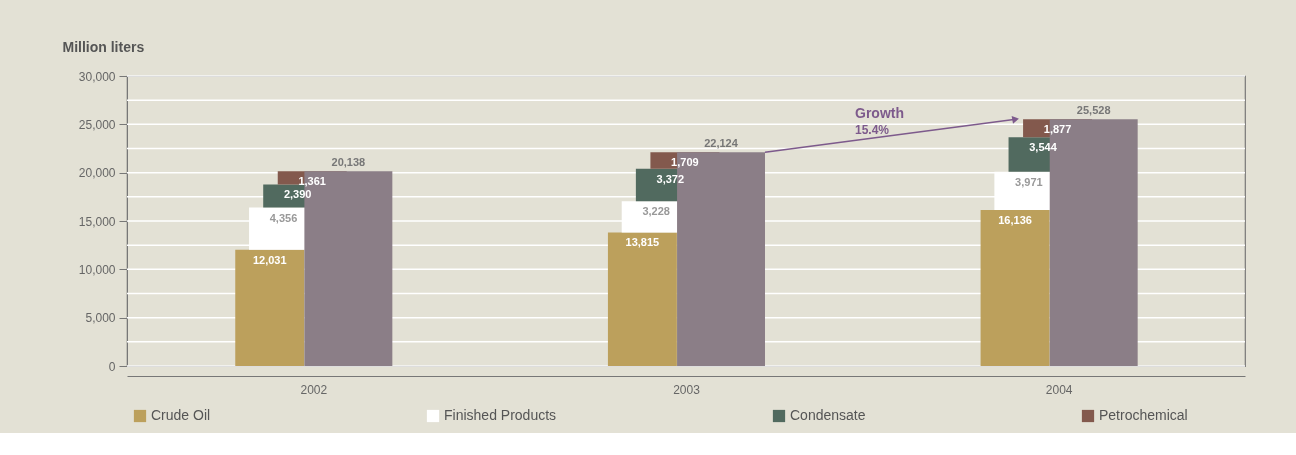 The width and height of the screenshot is (1296, 455). Describe the element at coordinates (100, 318) in the screenshot. I see `y-tick-label: 5,000` at that location.